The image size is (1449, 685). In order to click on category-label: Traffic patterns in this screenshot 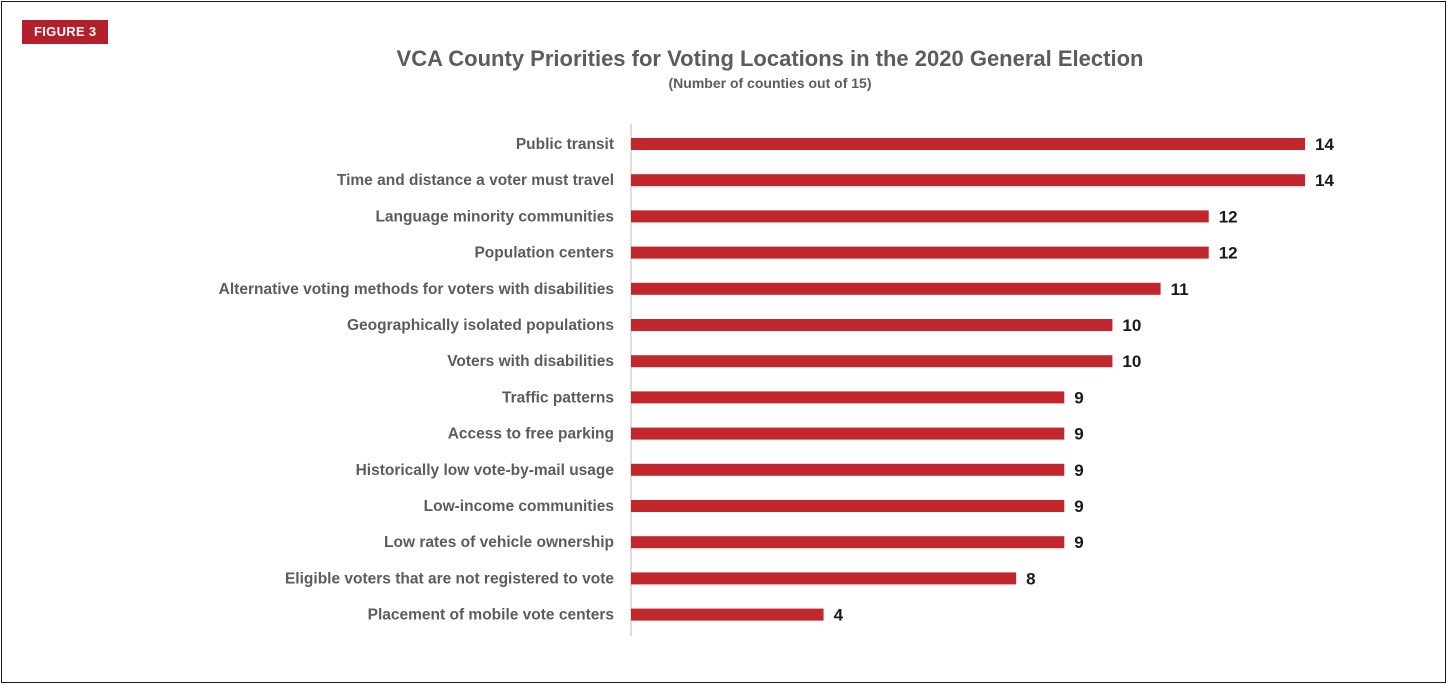, I will do `click(558, 397)`.